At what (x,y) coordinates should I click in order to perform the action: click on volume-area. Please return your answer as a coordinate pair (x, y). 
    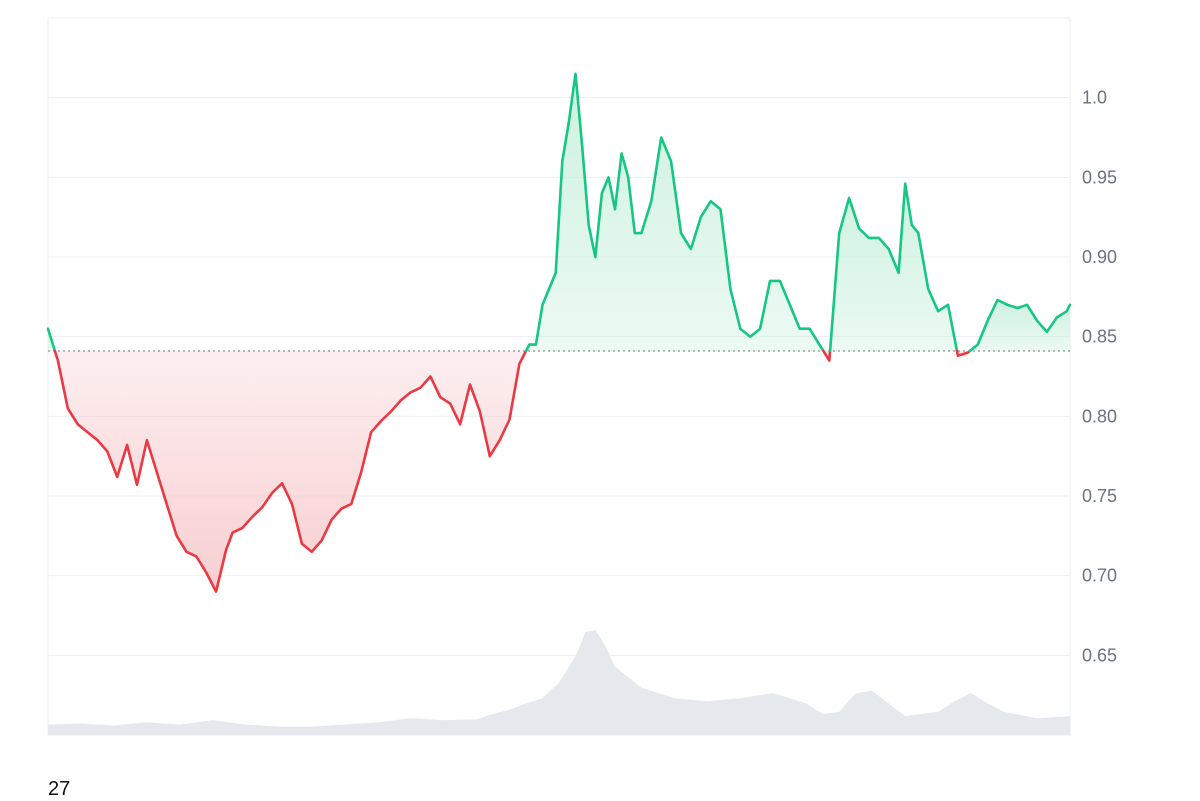
    Looking at the image, I should click on (559, 682).